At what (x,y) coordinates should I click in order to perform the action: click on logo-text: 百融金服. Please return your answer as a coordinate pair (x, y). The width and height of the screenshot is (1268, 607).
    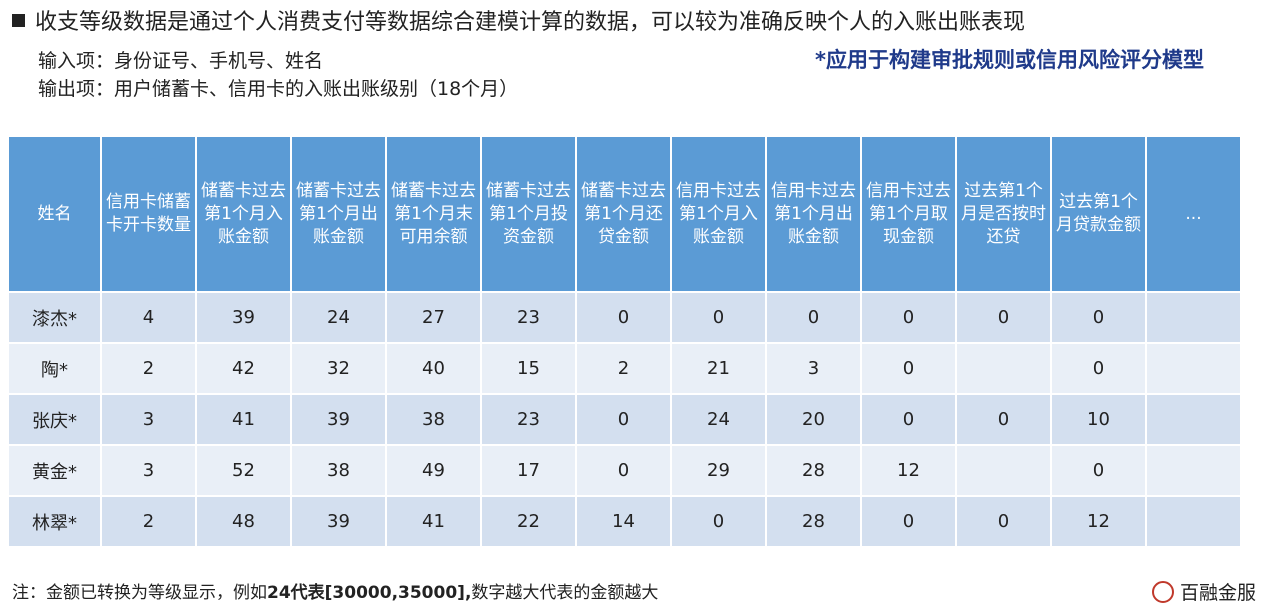
    Looking at the image, I should click on (1218, 593).